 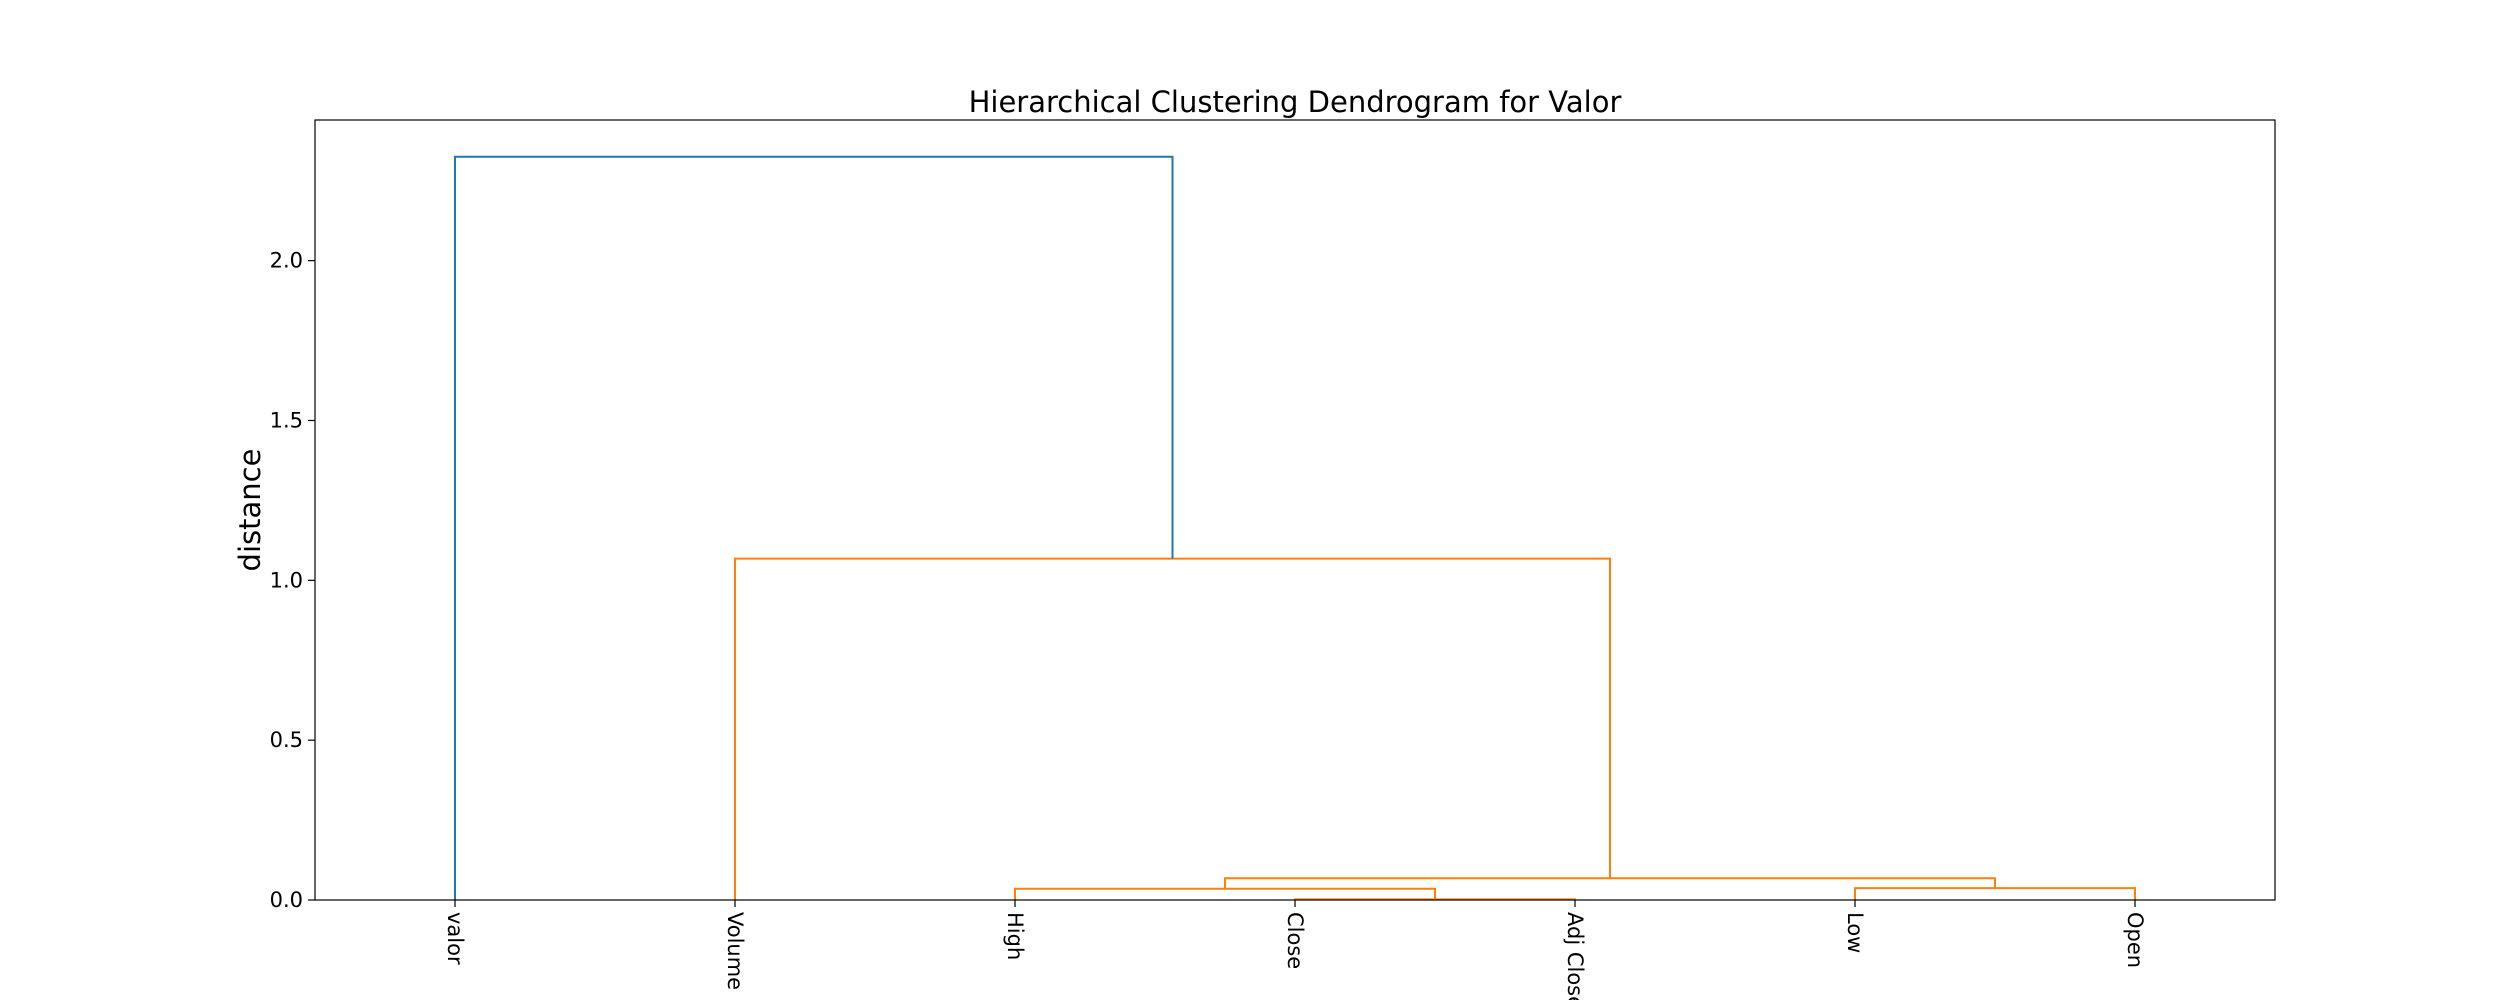 What do you see at coordinates (250, 510) in the screenshot?
I see `y-axis-label: distance` at bounding box center [250, 510].